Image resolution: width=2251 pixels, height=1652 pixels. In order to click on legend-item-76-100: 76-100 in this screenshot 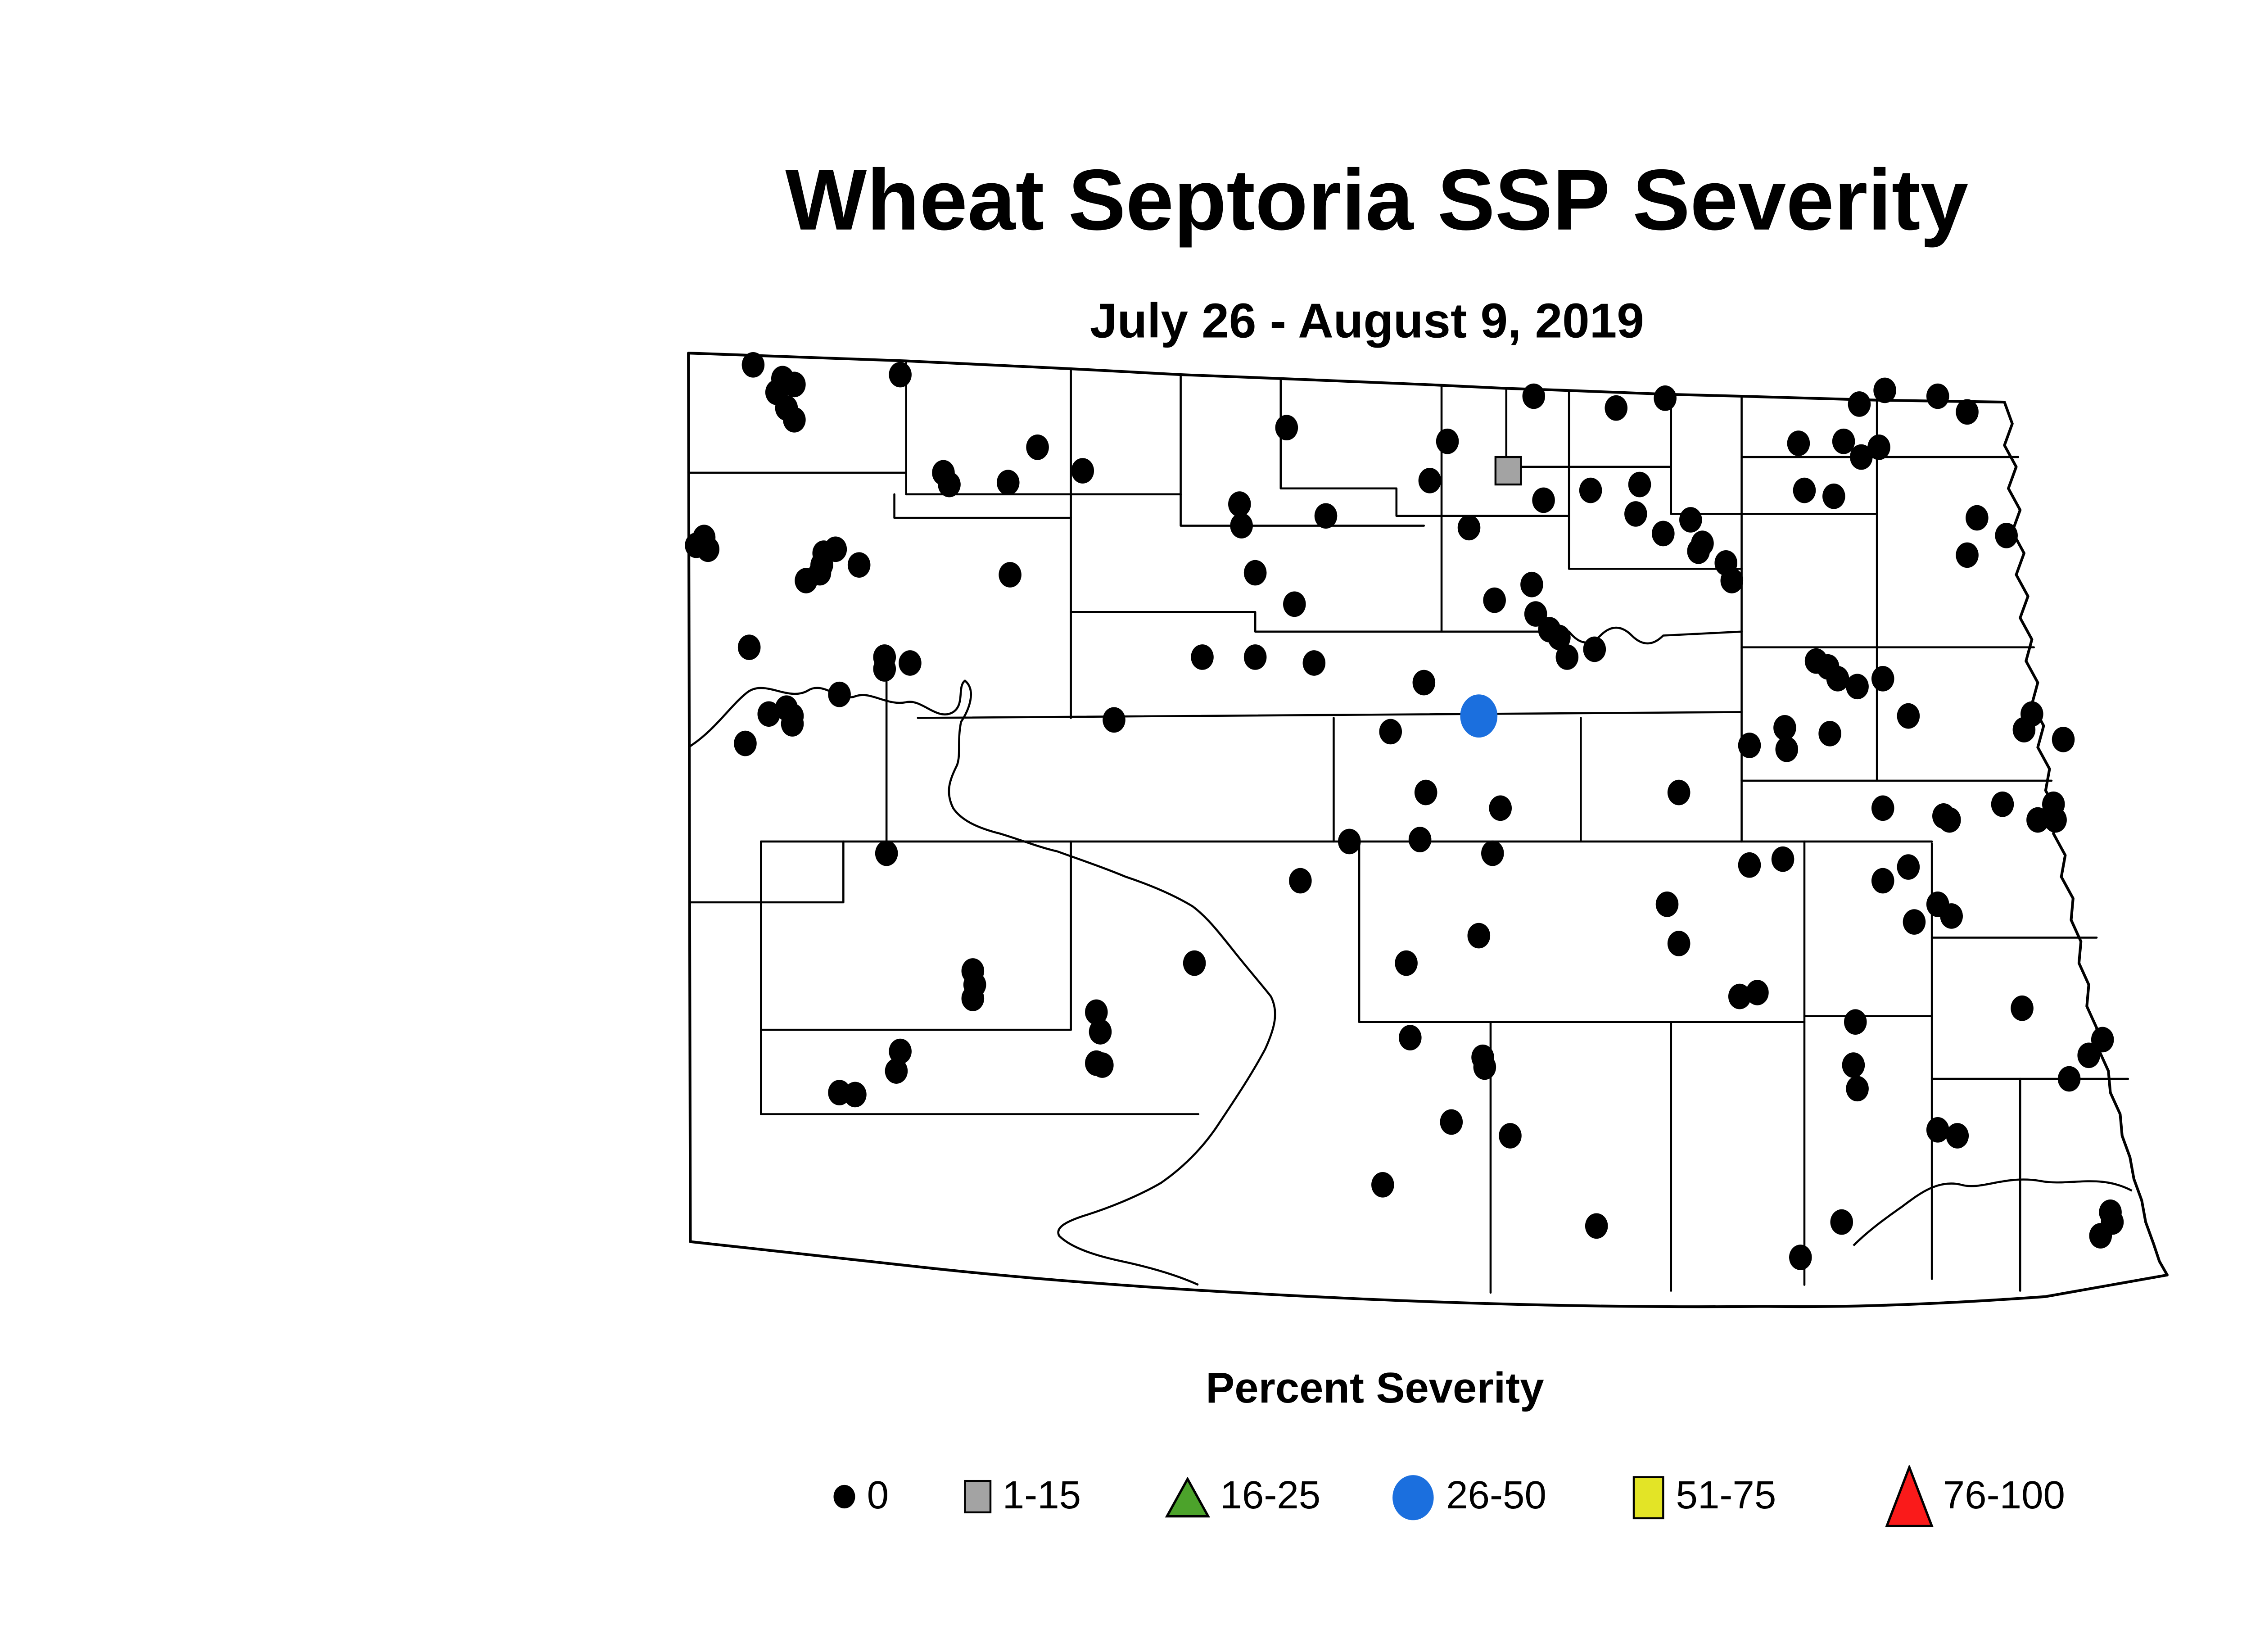, I will do `click(1974, 1496)`.